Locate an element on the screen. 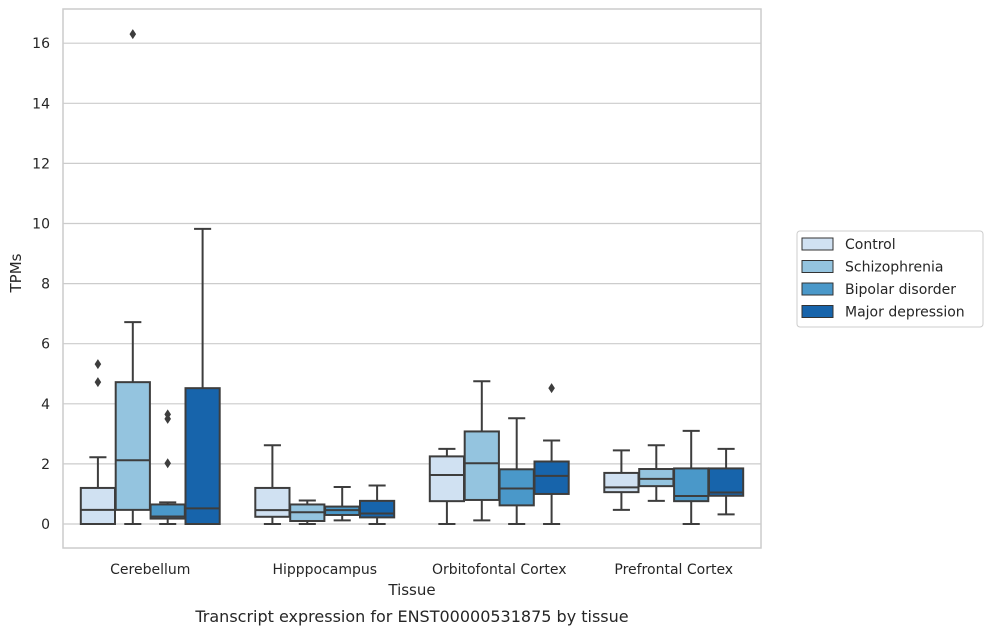  series-bipolar-disorder is located at coordinates (429, 467).